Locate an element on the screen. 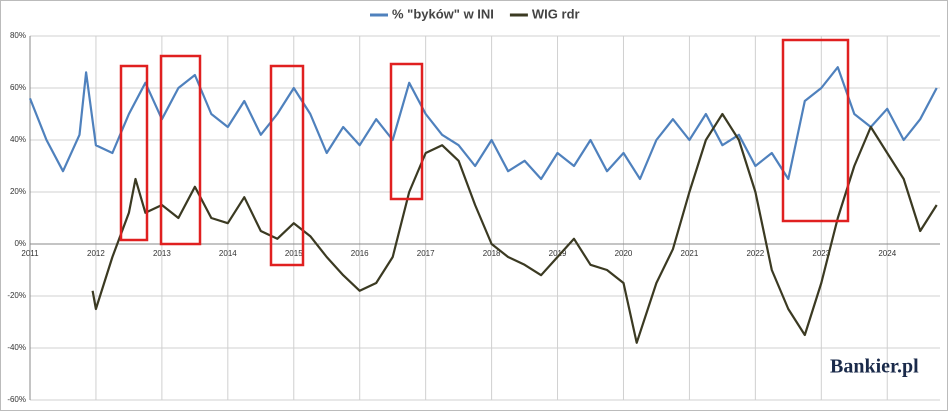  x-tick-label: 2015 is located at coordinates (294, 253).